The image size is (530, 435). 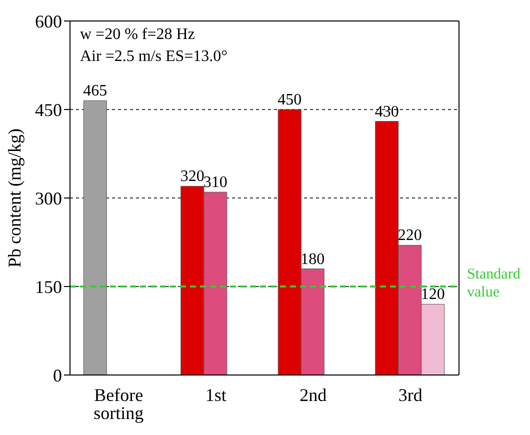 What do you see at coordinates (215, 395) in the screenshot?
I see `x-tick-label: 1st` at bounding box center [215, 395].